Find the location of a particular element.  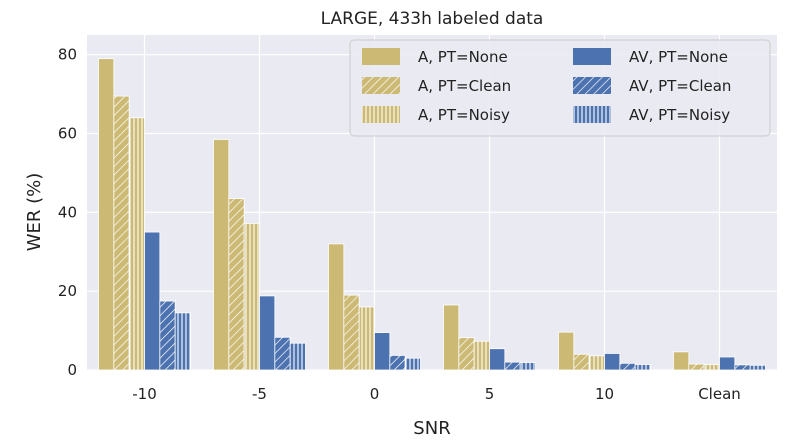

x-tick-label: Clean is located at coordinates (719, 394).